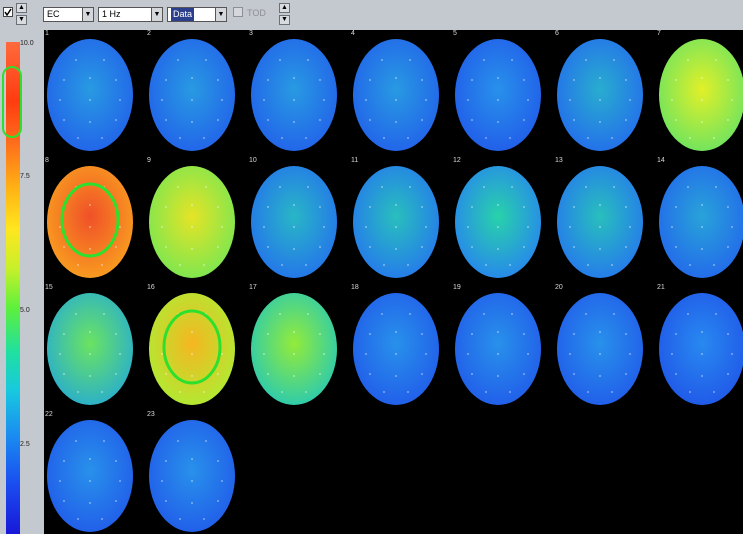 This screenshot has height=534, width=743. Describe the element at coordinates (89, 90) in the screenshot. I see `head-map: 1` at that location.